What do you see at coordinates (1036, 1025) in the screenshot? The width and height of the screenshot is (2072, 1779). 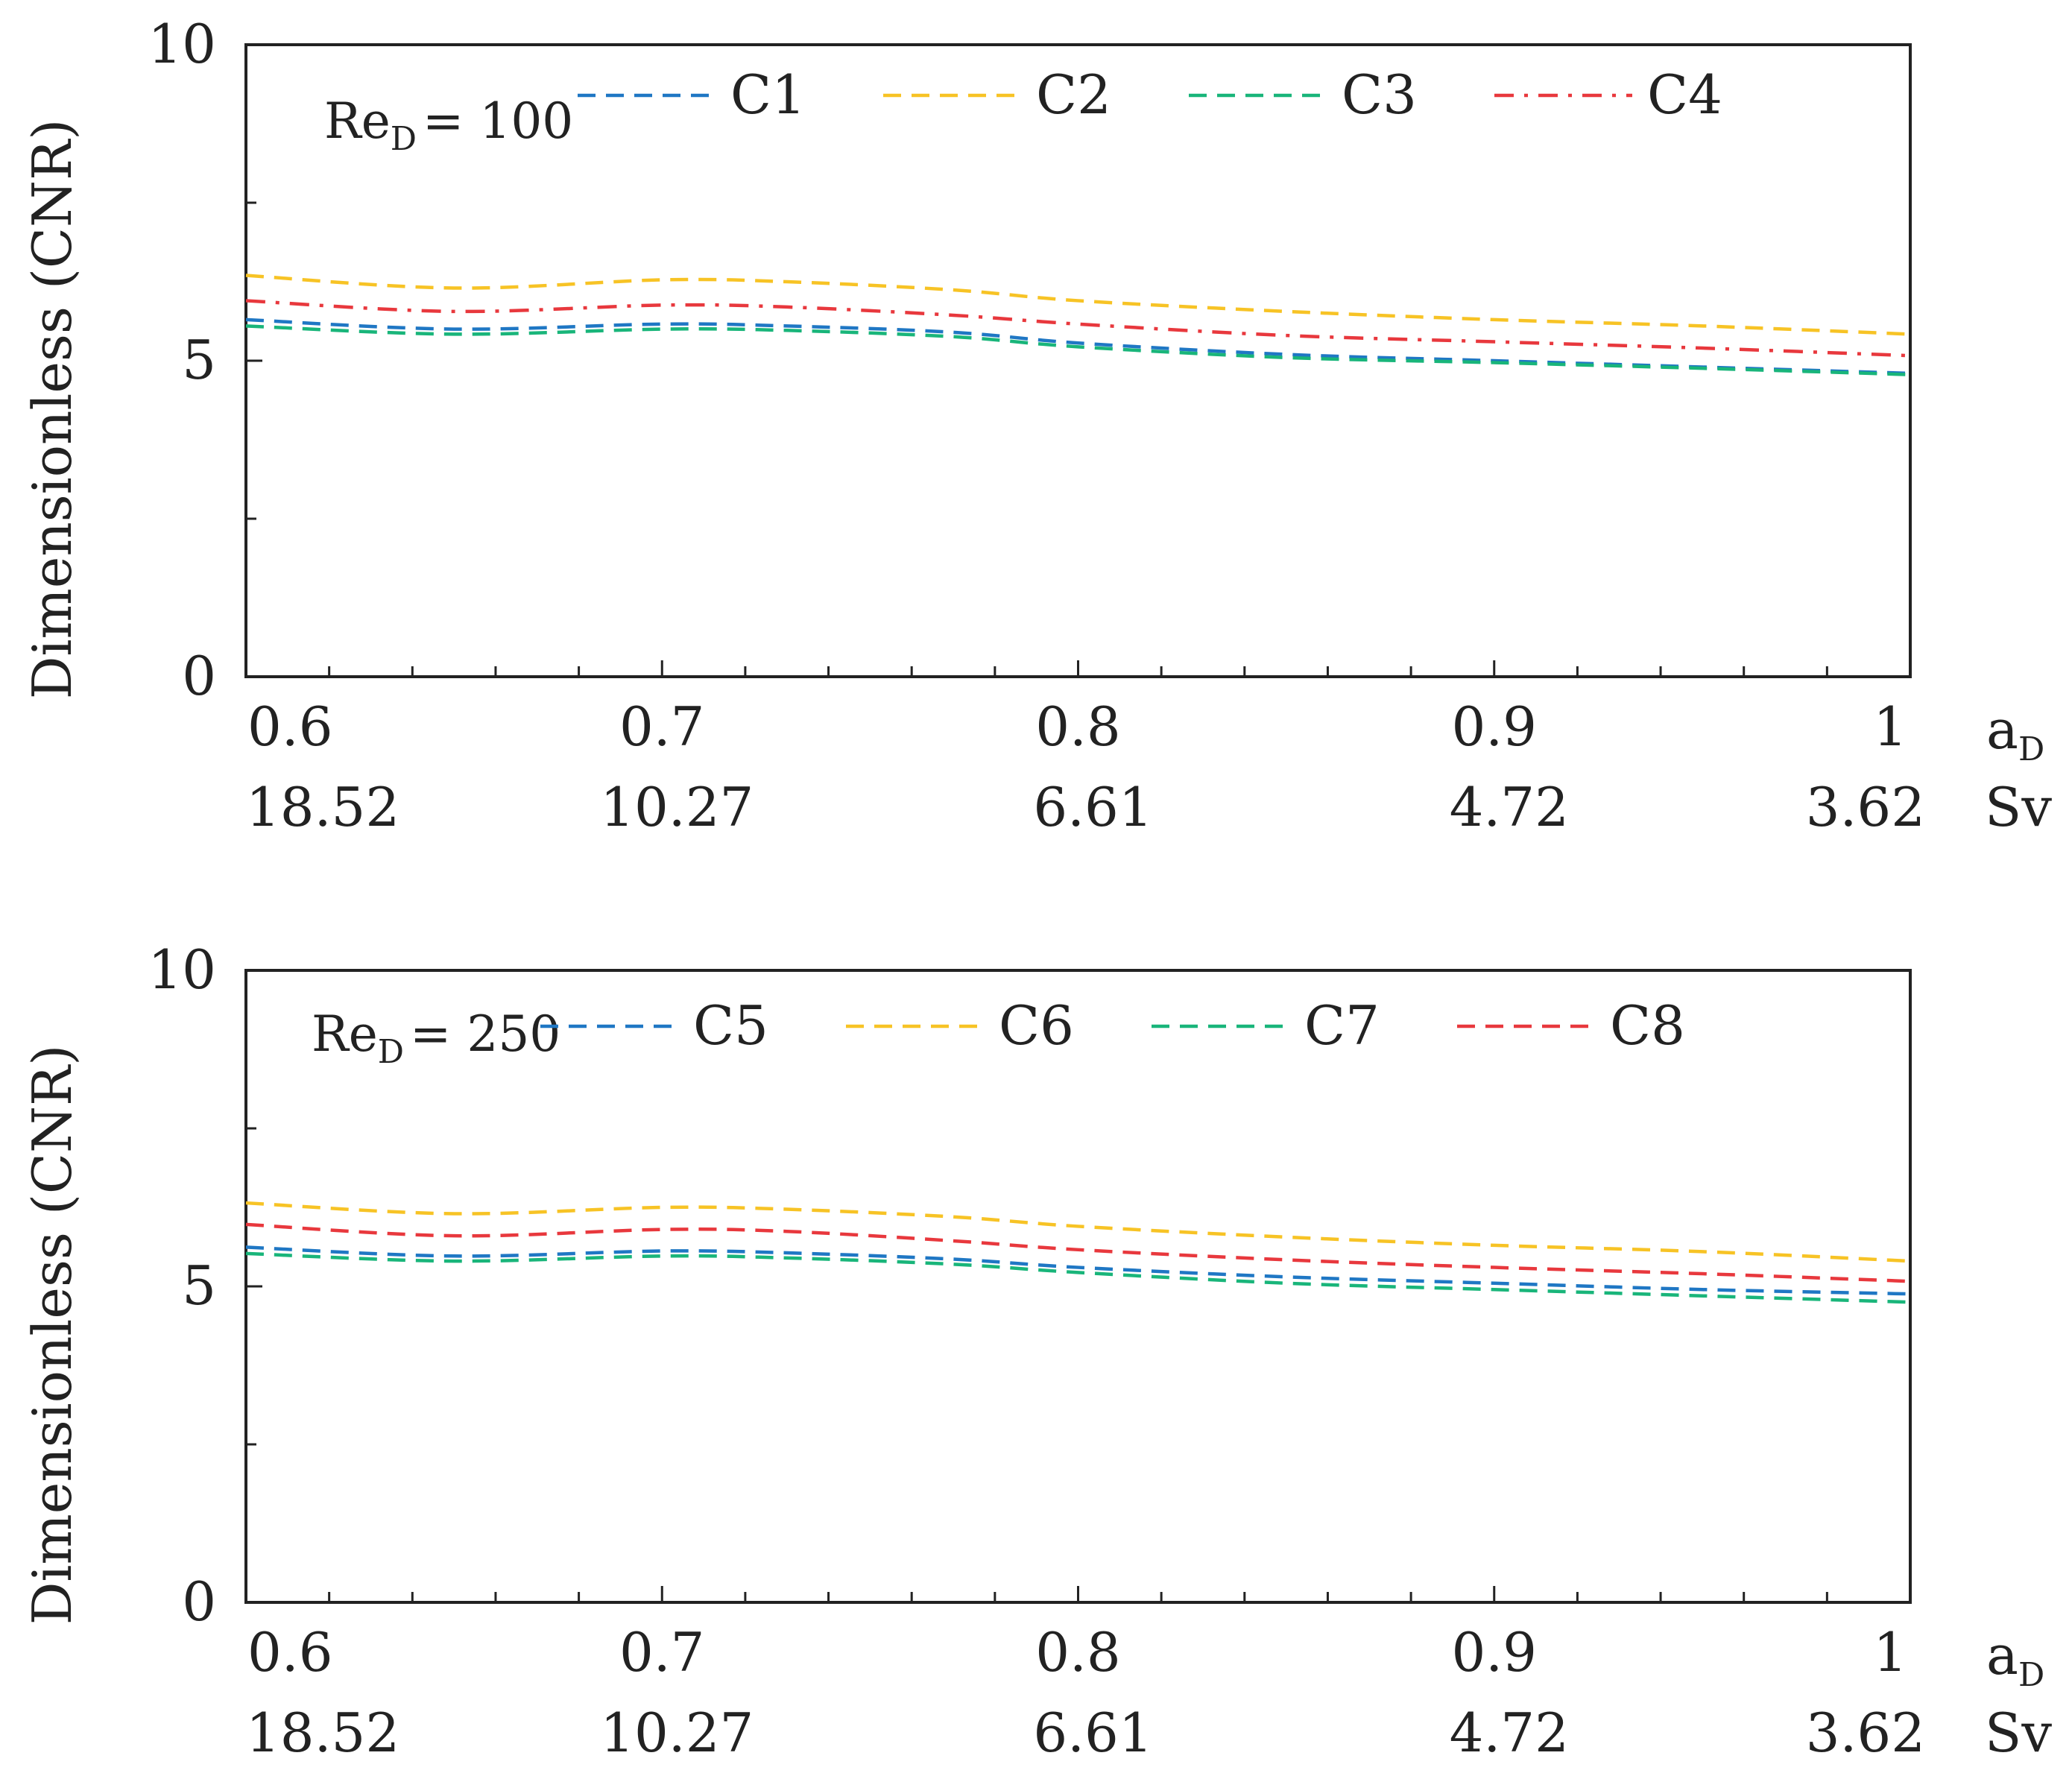 I see `legend-label-c6: C6` at bounding box center [1036, 1025].